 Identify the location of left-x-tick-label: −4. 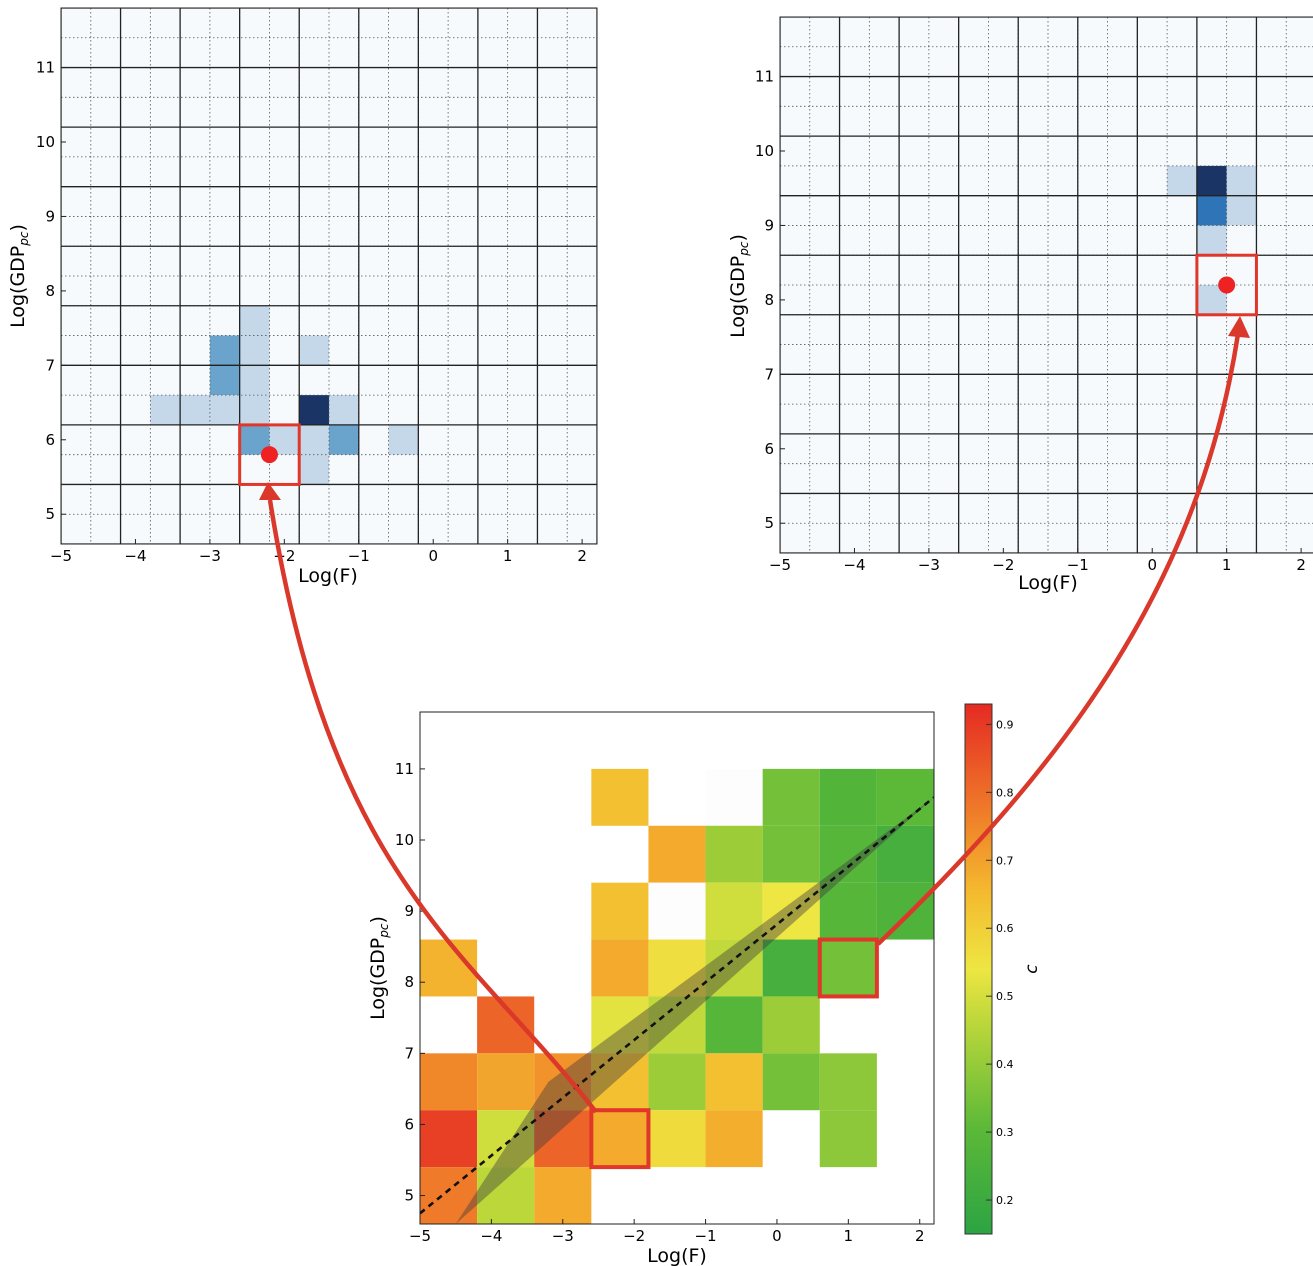
(135, 556).